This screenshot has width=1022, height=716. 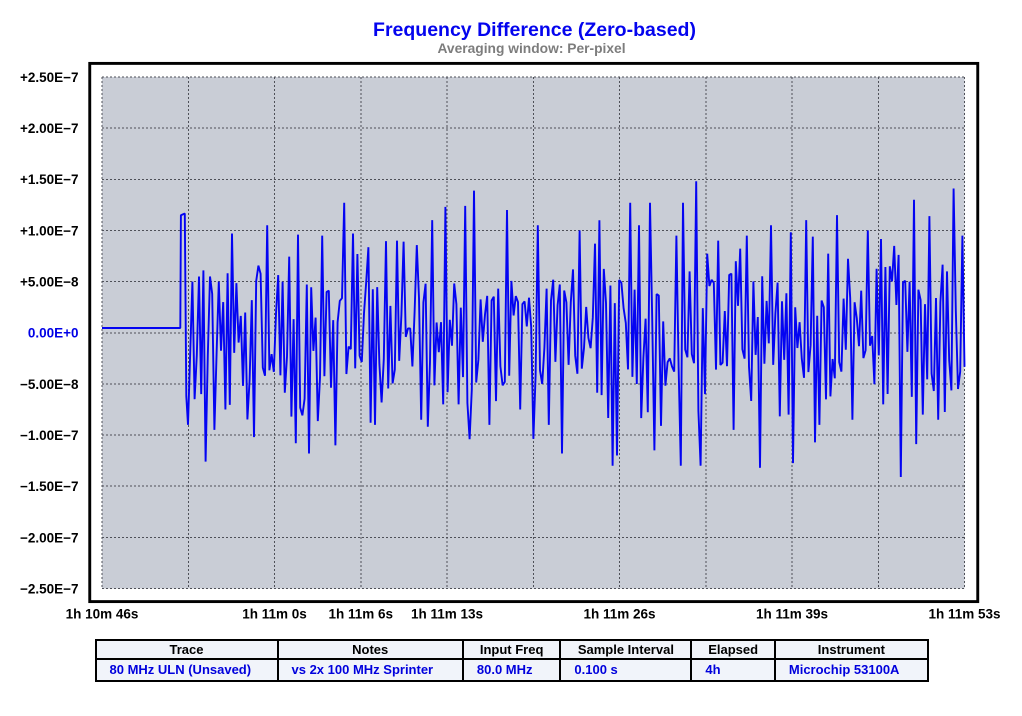 I want to click on svg-text: +1.50E−7, so click(x=49, y=179).